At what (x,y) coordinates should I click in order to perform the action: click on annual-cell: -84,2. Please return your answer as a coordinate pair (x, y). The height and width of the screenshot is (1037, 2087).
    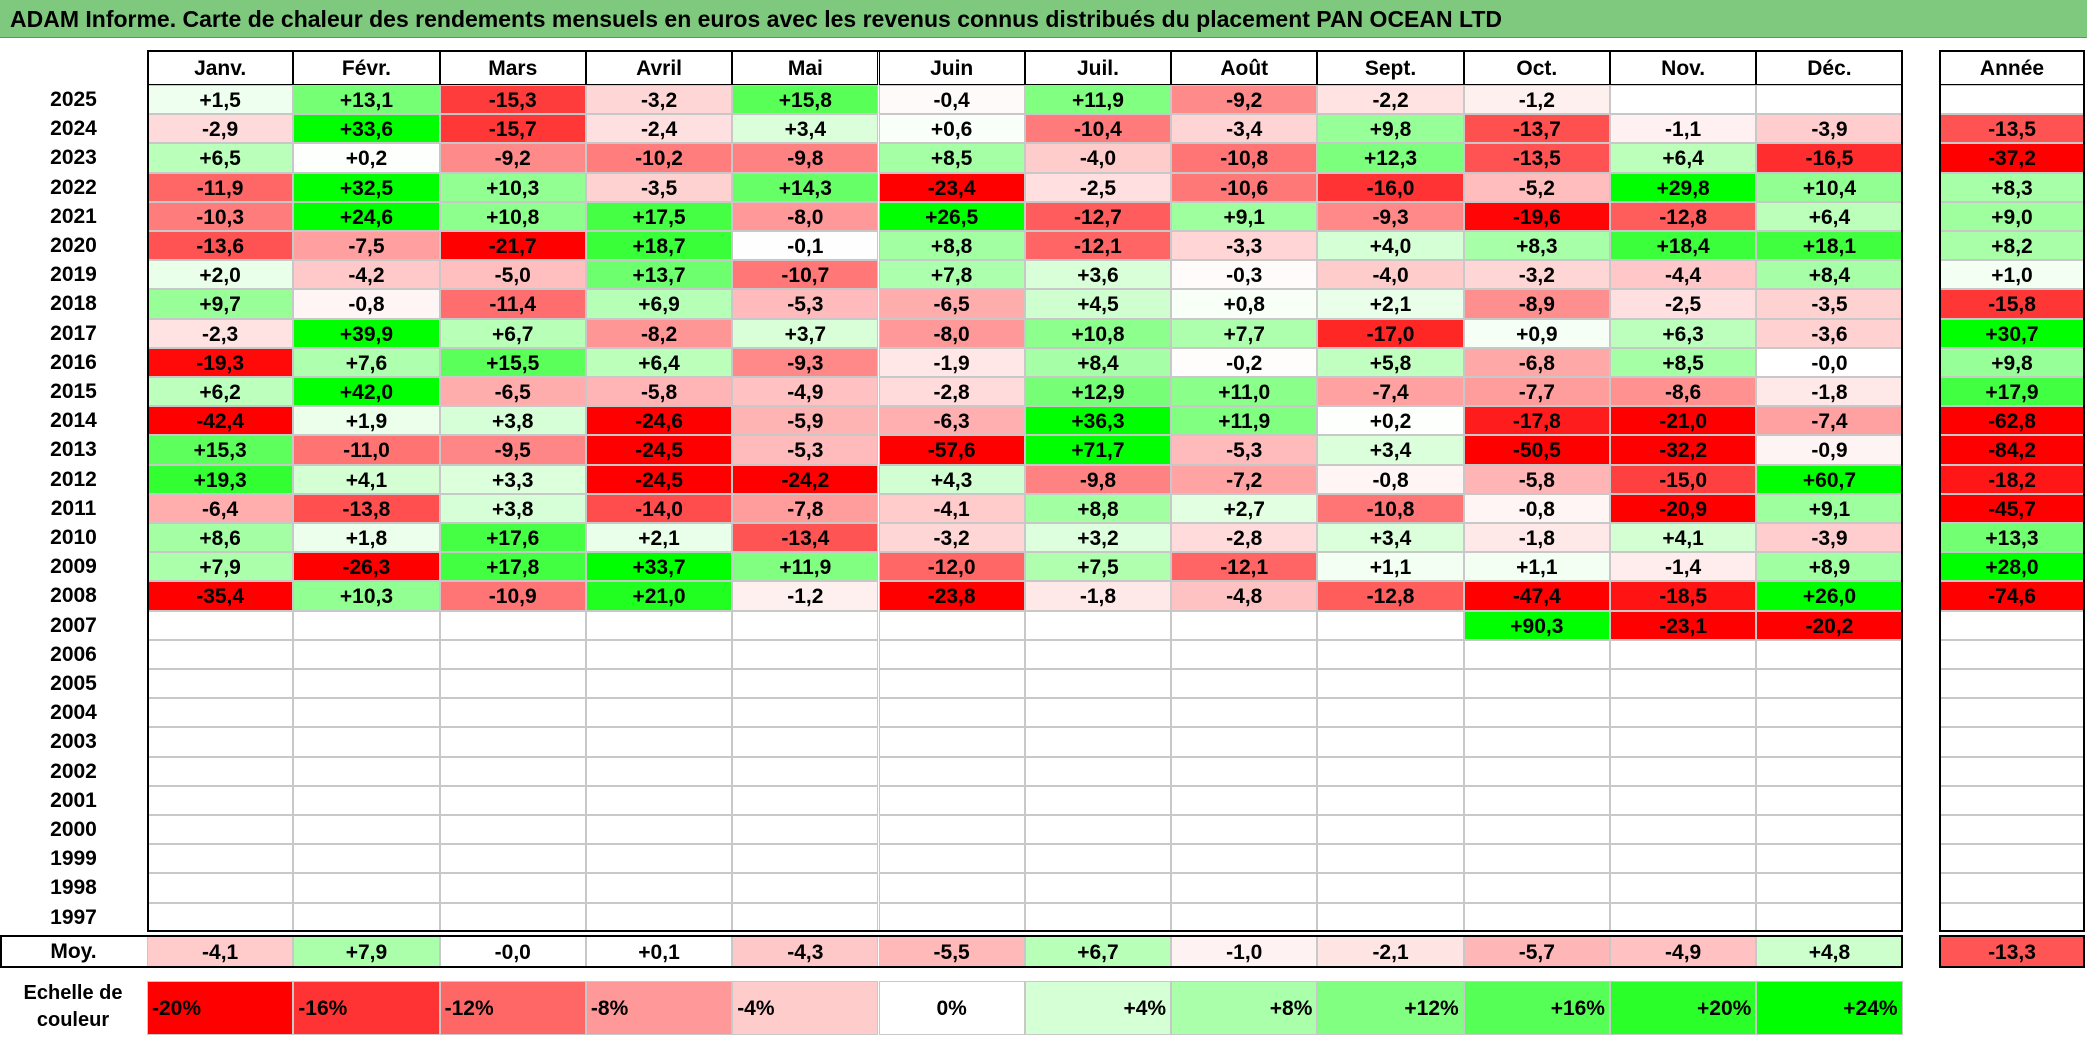
    Looking at the image, I should click on (2012, 450).